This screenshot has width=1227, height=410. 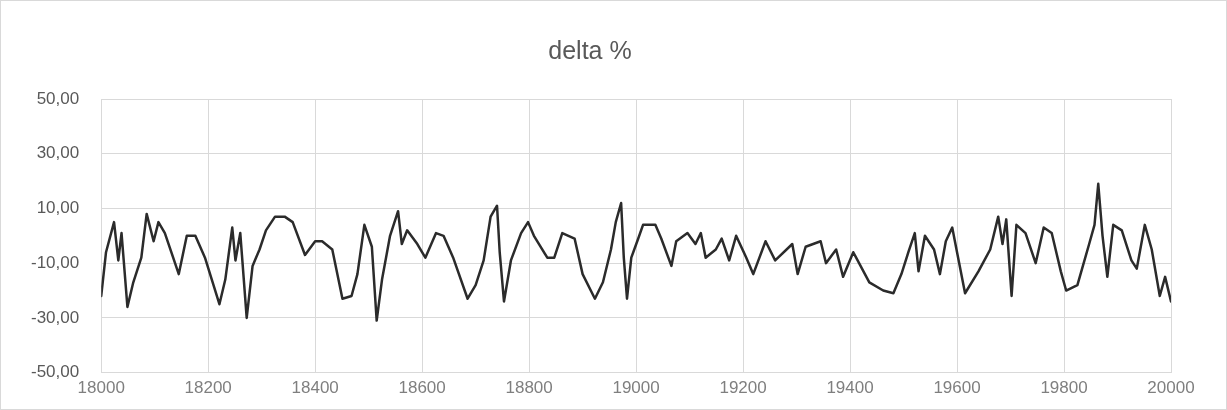 I want to click on x-tick-label: 19200, so click(x=743, y=388).